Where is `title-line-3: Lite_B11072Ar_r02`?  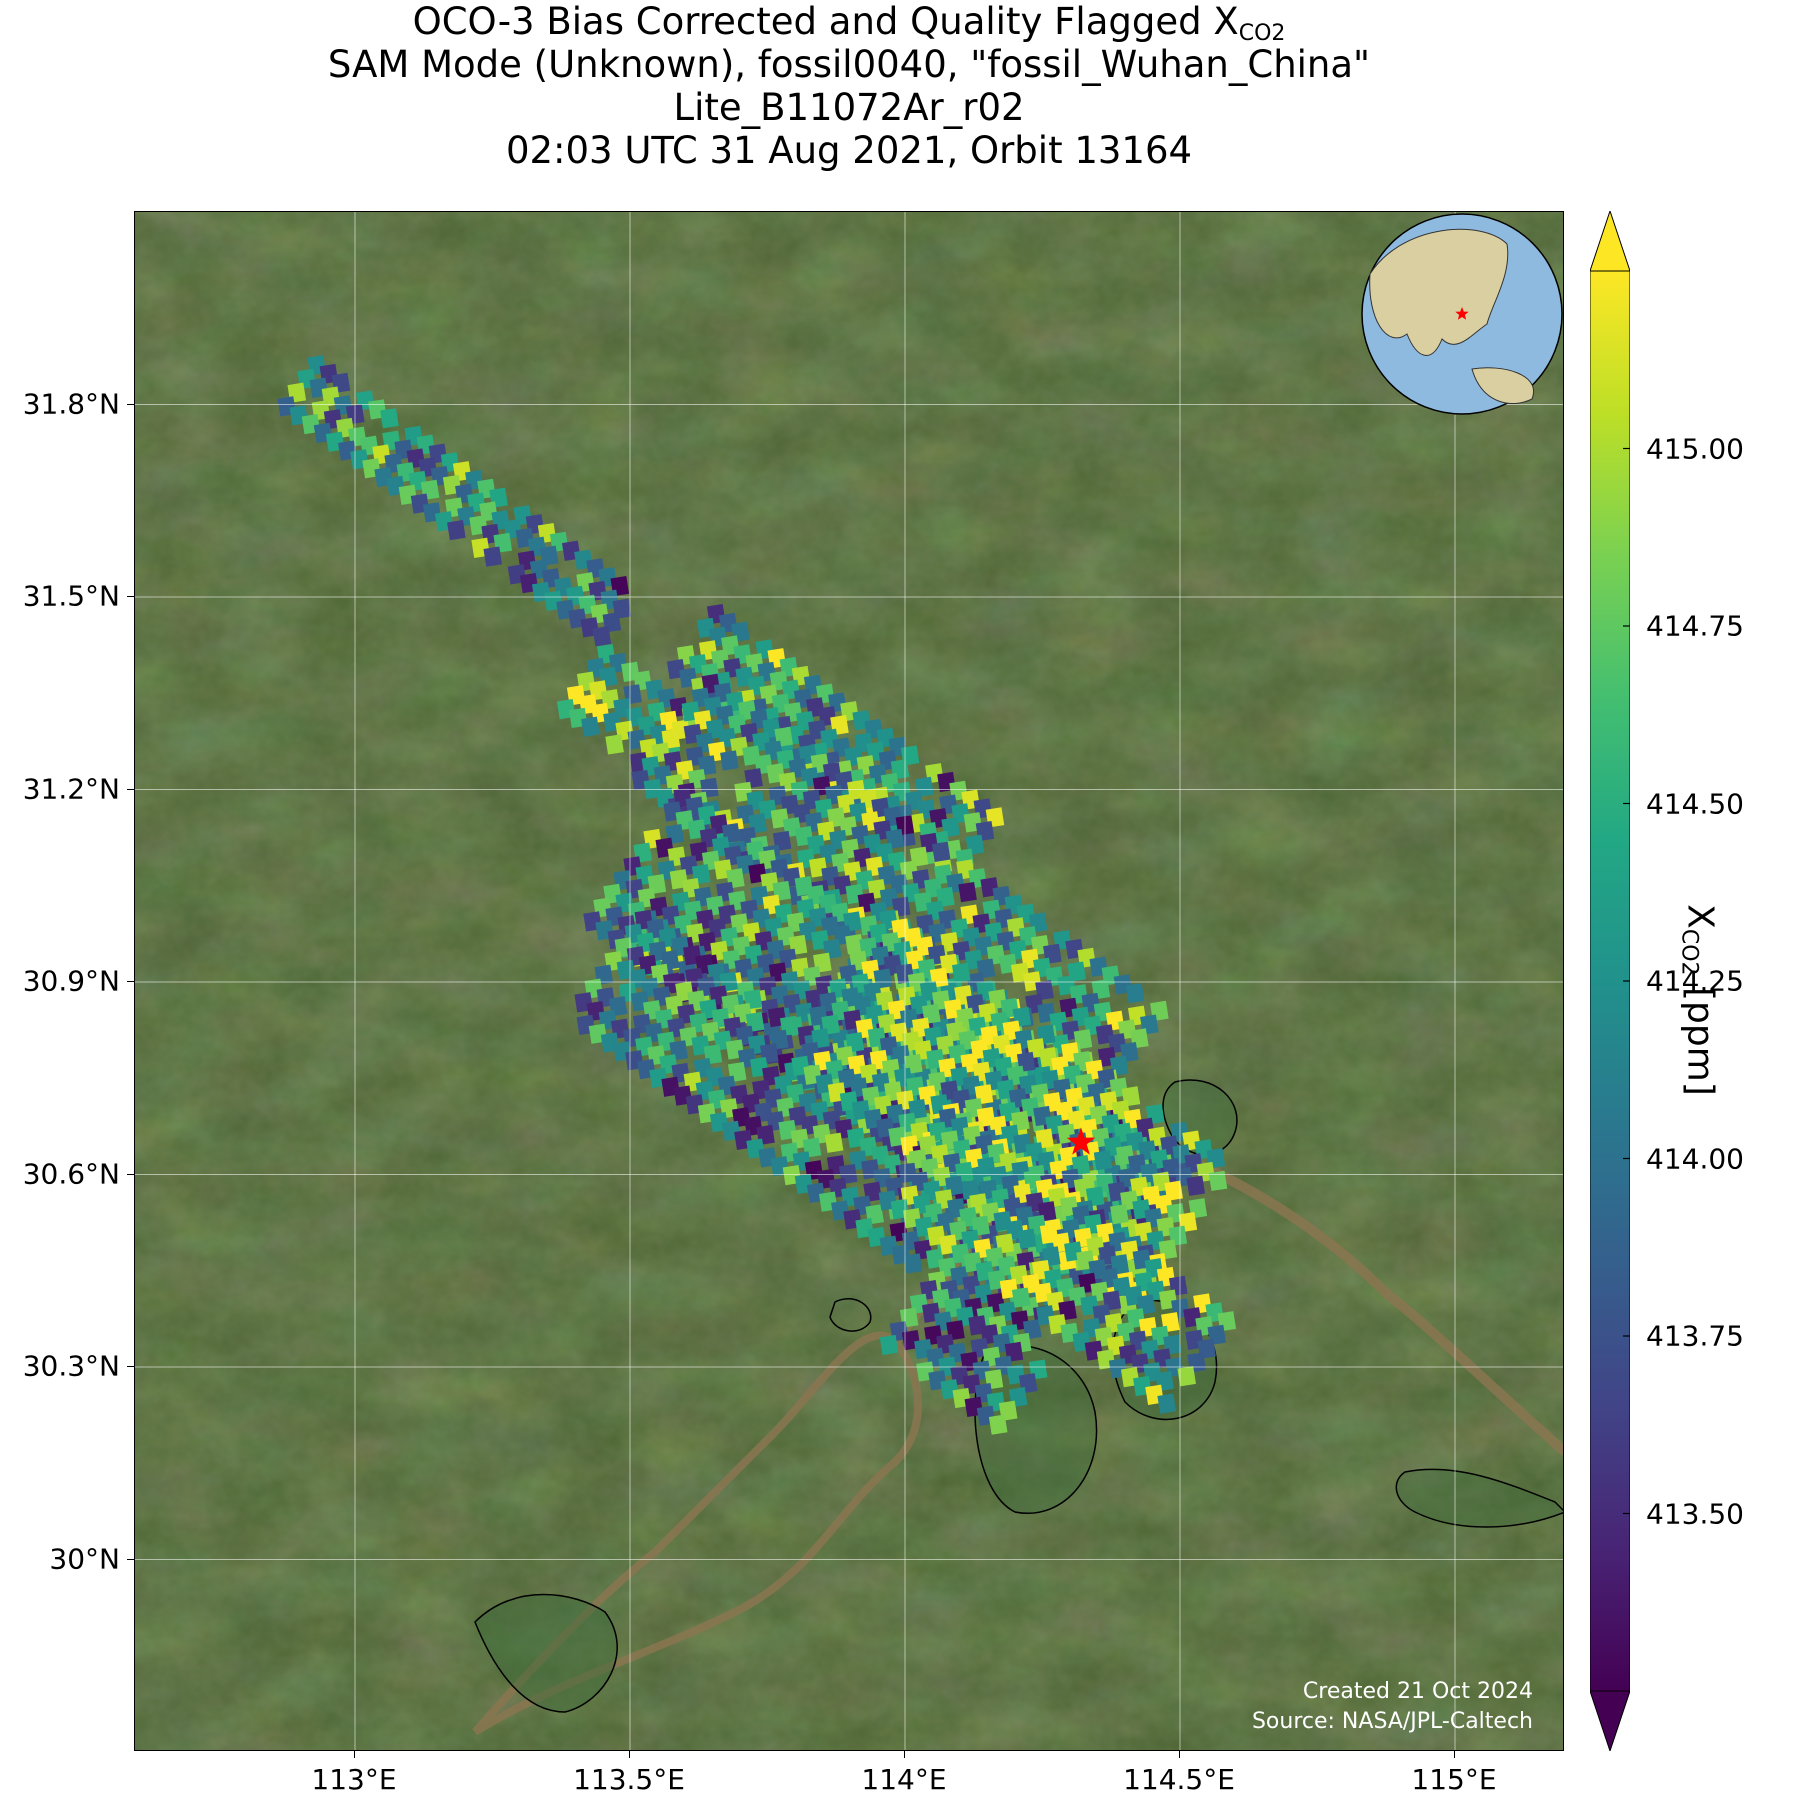 title-line-3: Lite_B11072Ar_r02 is located at coordinates (849, 107).